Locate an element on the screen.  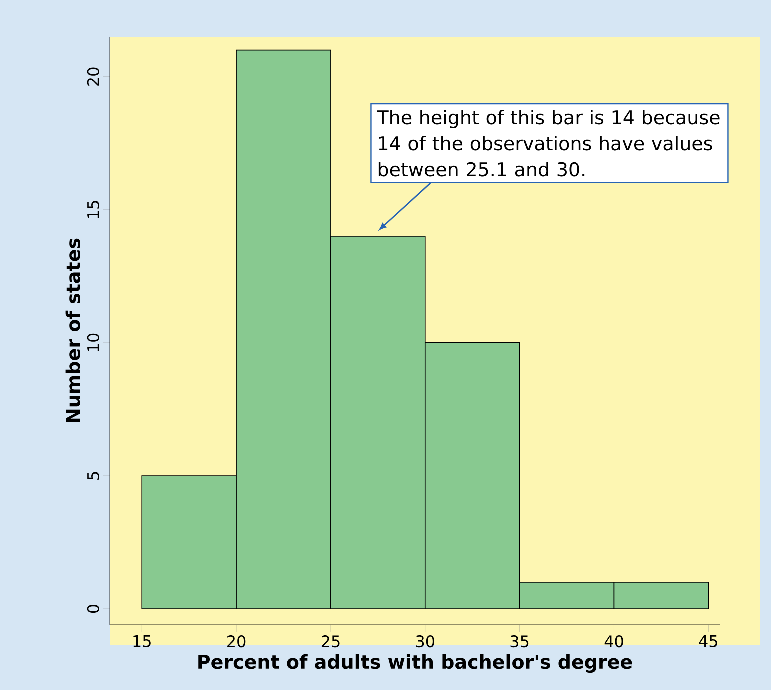
y-tick-label: 20 is located at coordinates (93, 77).